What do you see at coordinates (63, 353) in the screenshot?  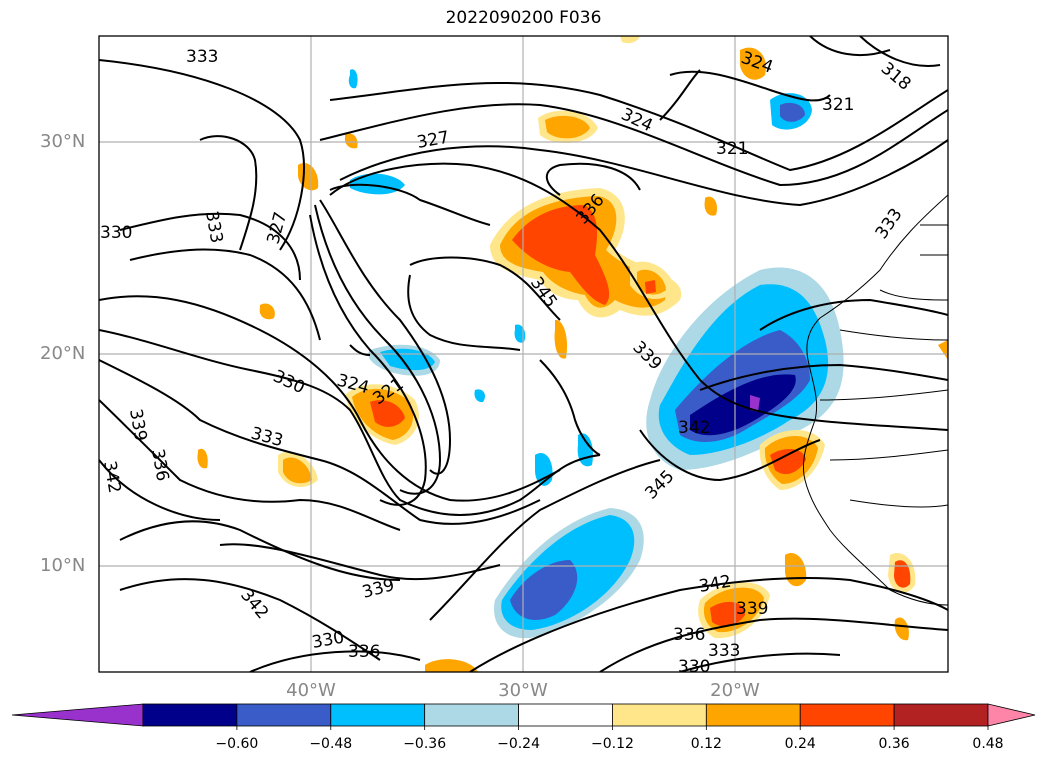 I see `lat-label-20n: 20°N` at bounding box center [63, 353].